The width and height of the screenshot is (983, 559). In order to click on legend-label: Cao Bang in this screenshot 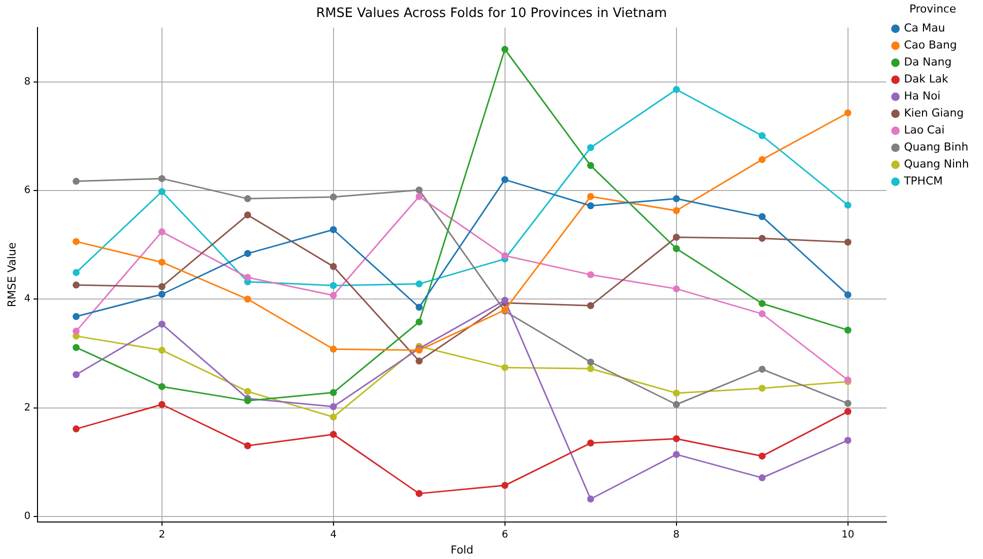, I will do `click(930, 45)`.